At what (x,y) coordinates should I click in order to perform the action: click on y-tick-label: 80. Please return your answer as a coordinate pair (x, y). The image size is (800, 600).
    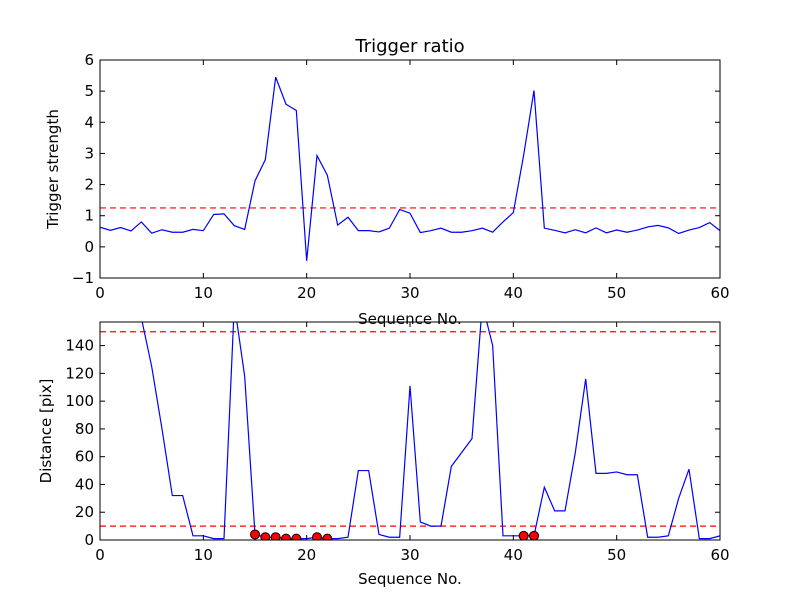
    Looking at the image, I should click on (84, 429).